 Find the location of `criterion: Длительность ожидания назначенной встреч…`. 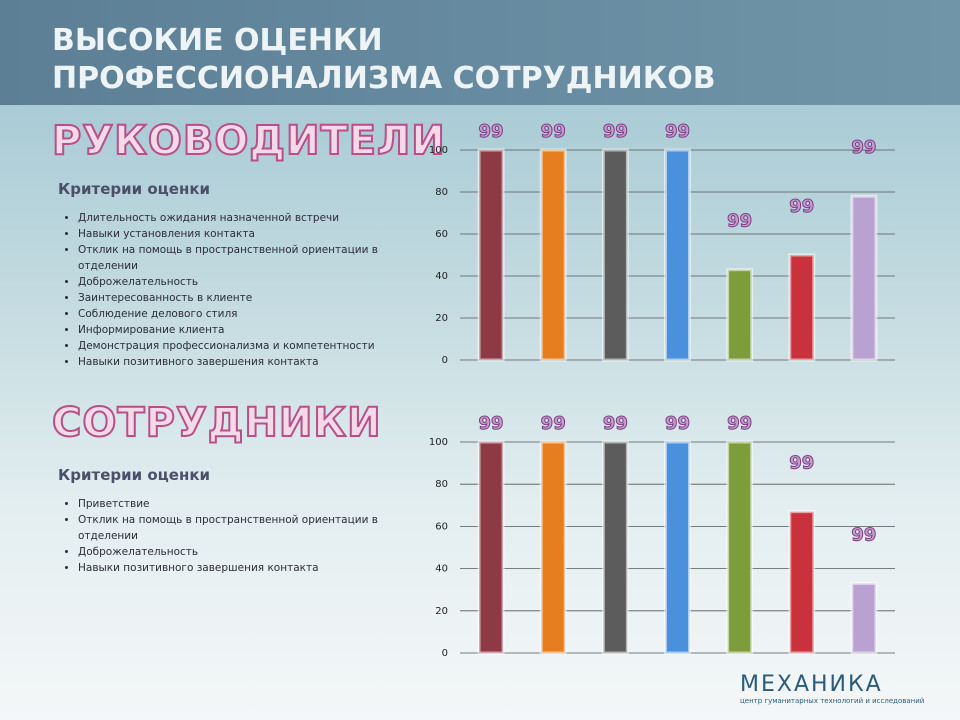

criterion: Длительность ожидания назначенной встреч… is located at coordinates (248, 218).